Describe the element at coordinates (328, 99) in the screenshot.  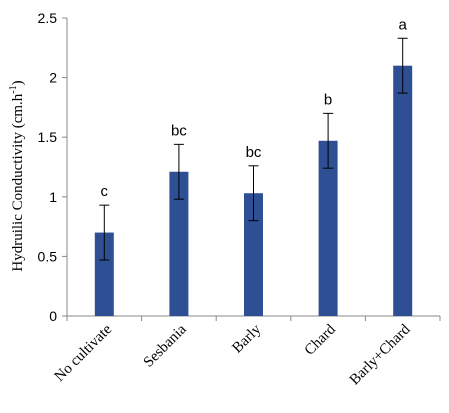
I see `significance-label: b` at that location.